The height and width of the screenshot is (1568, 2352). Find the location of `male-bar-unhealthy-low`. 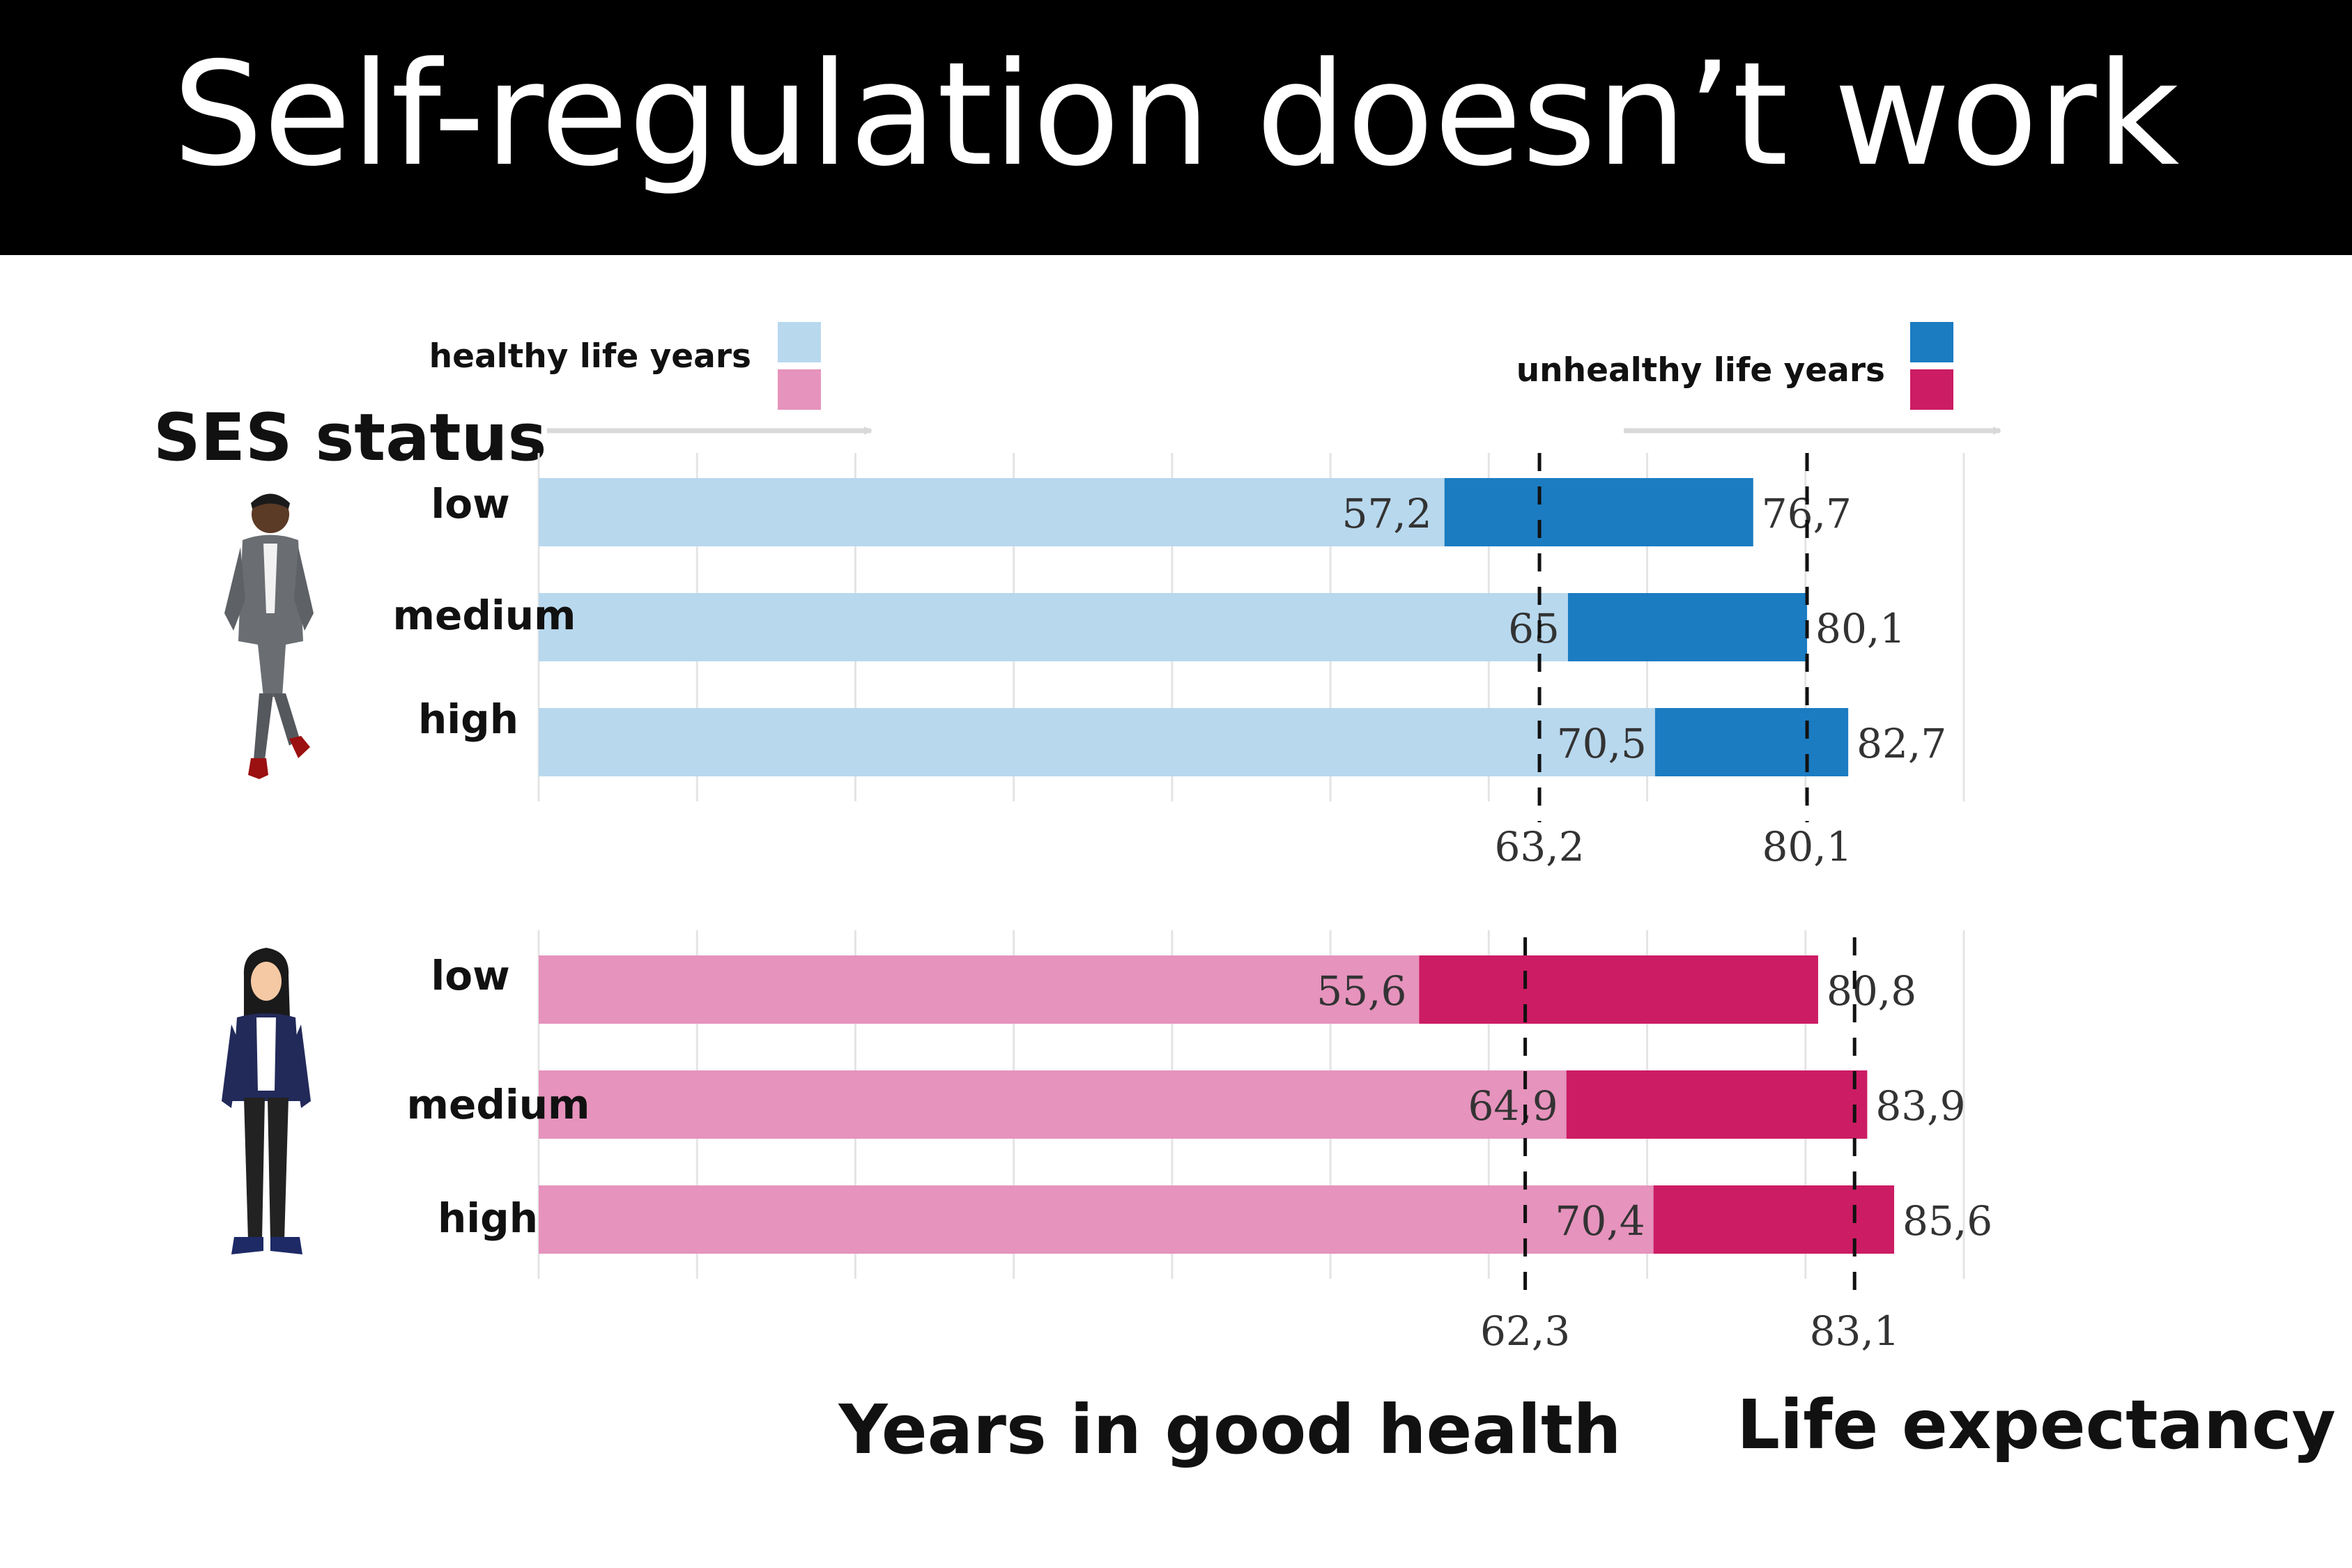

male-bar-unhealthy-low is located at coordinates (1598, 512).